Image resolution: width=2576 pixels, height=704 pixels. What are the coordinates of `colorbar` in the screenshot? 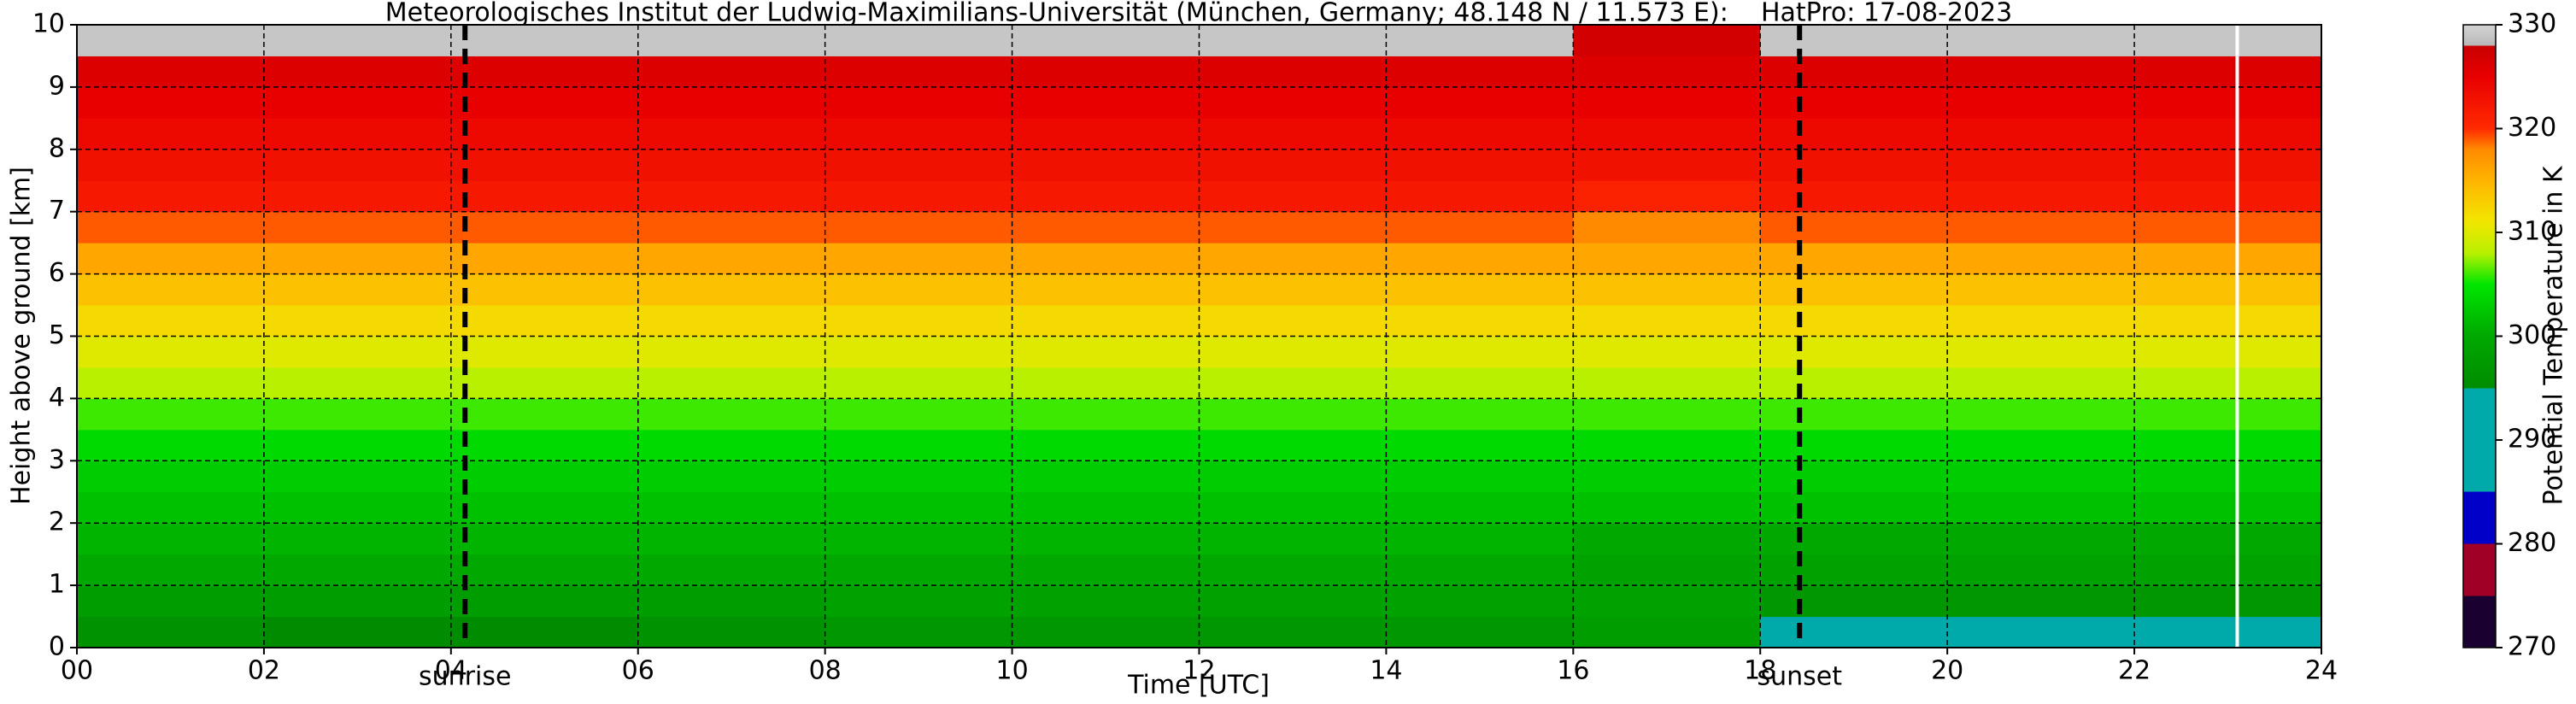 It's located at (2479, 336).